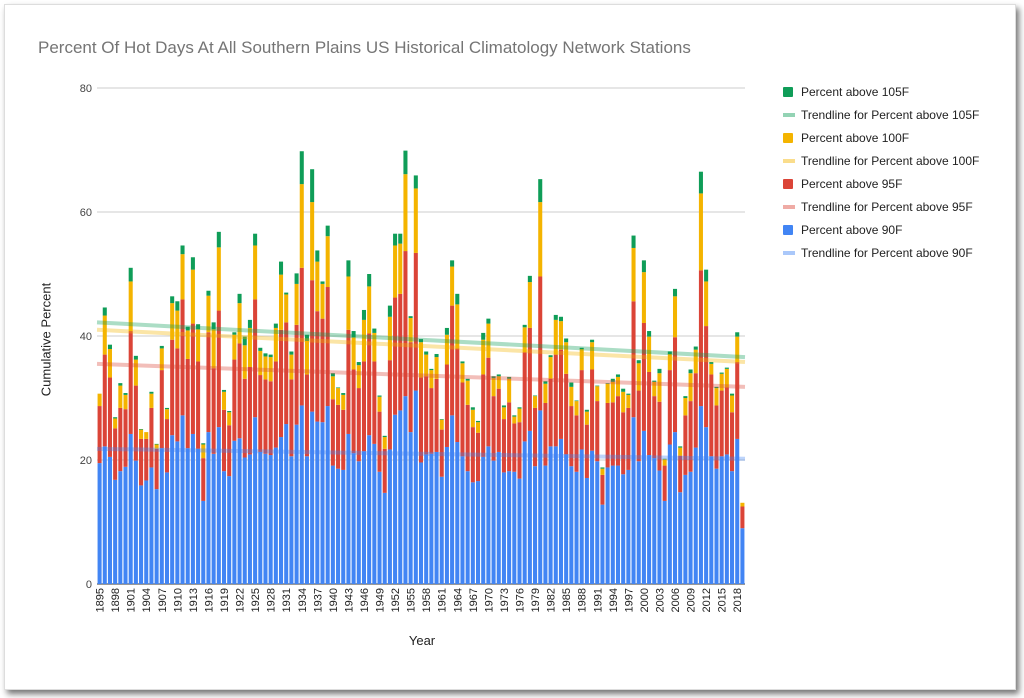 The image size is (1024, 698). Describe the element at coordinates (520, 600) in the screenshot. I see `x-tick-label: 1976` at that location.